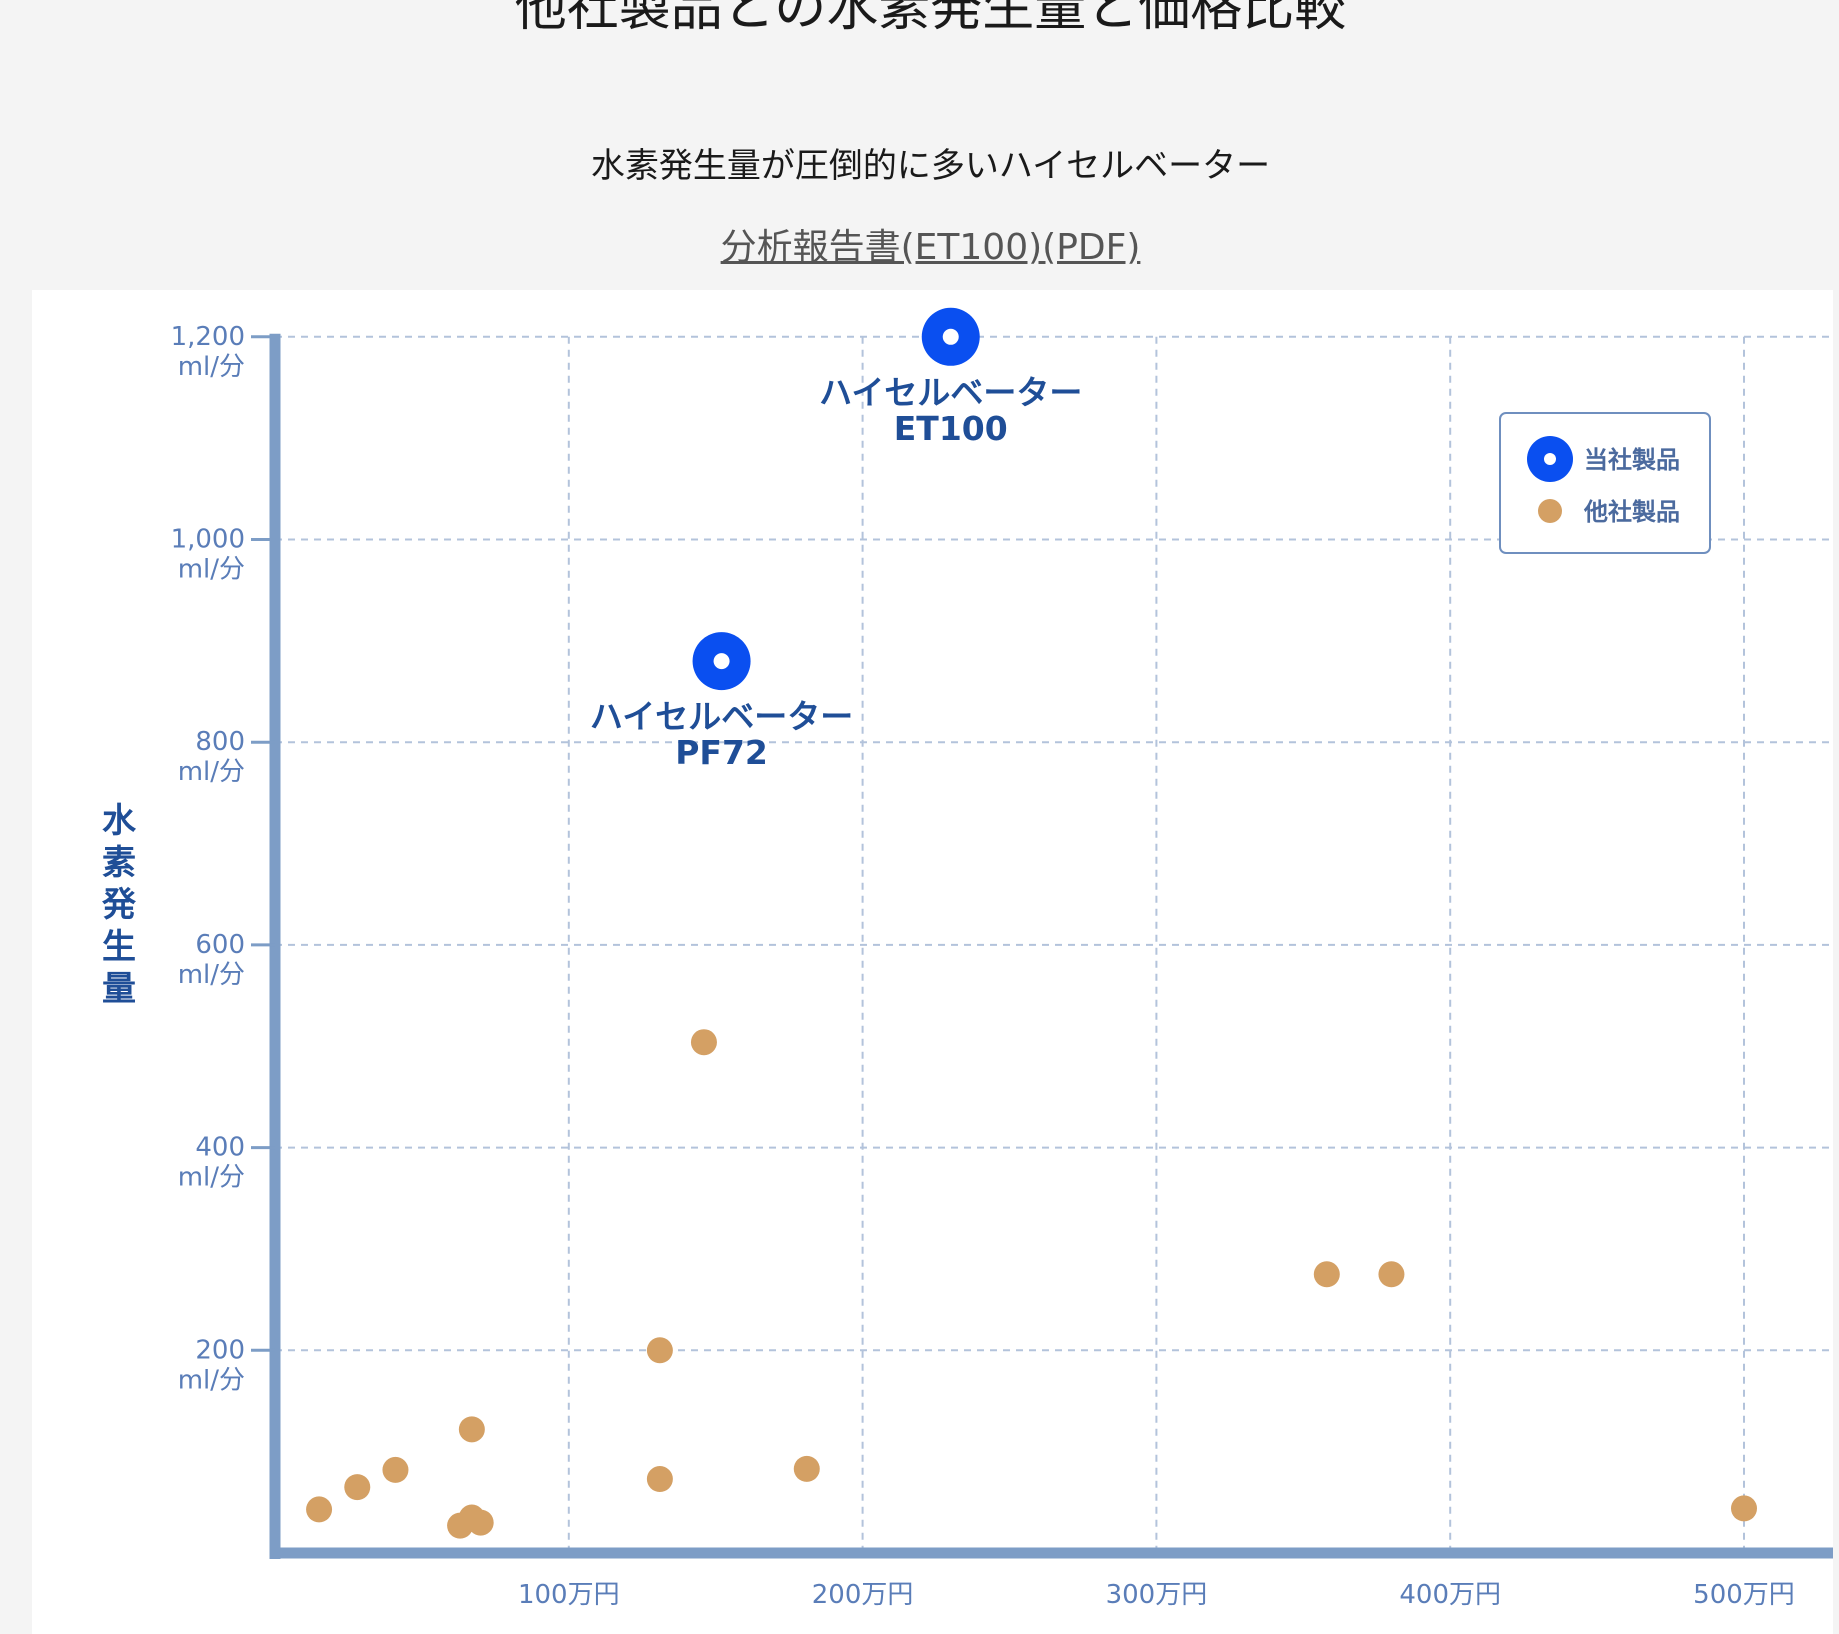  Describe the element at coordinates (119, 821) in the screenshot. I see `y-axis-title-char: 水` at that location.